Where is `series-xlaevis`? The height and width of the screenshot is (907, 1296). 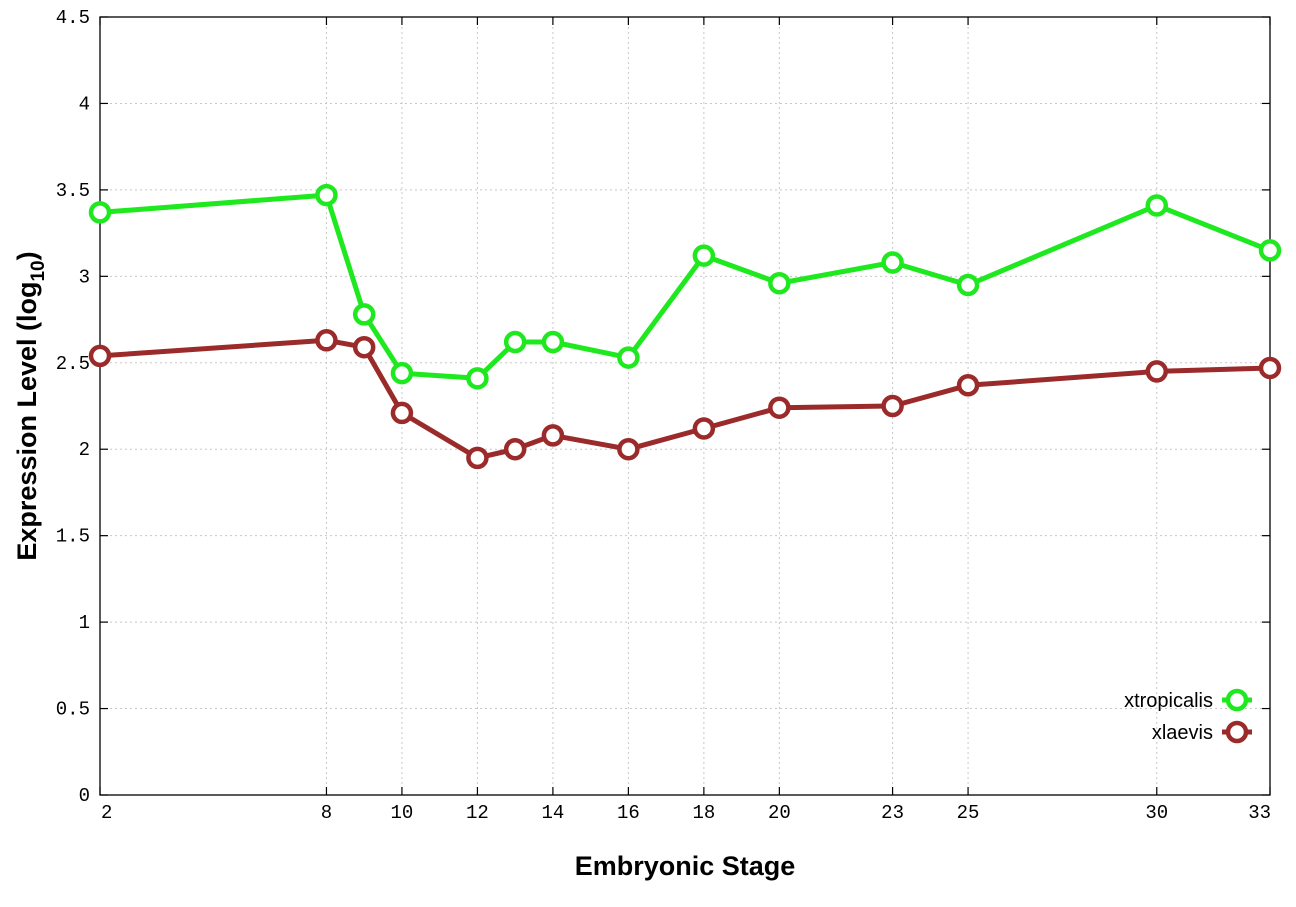 series-xlaevis is located at coordinates (685, 399).